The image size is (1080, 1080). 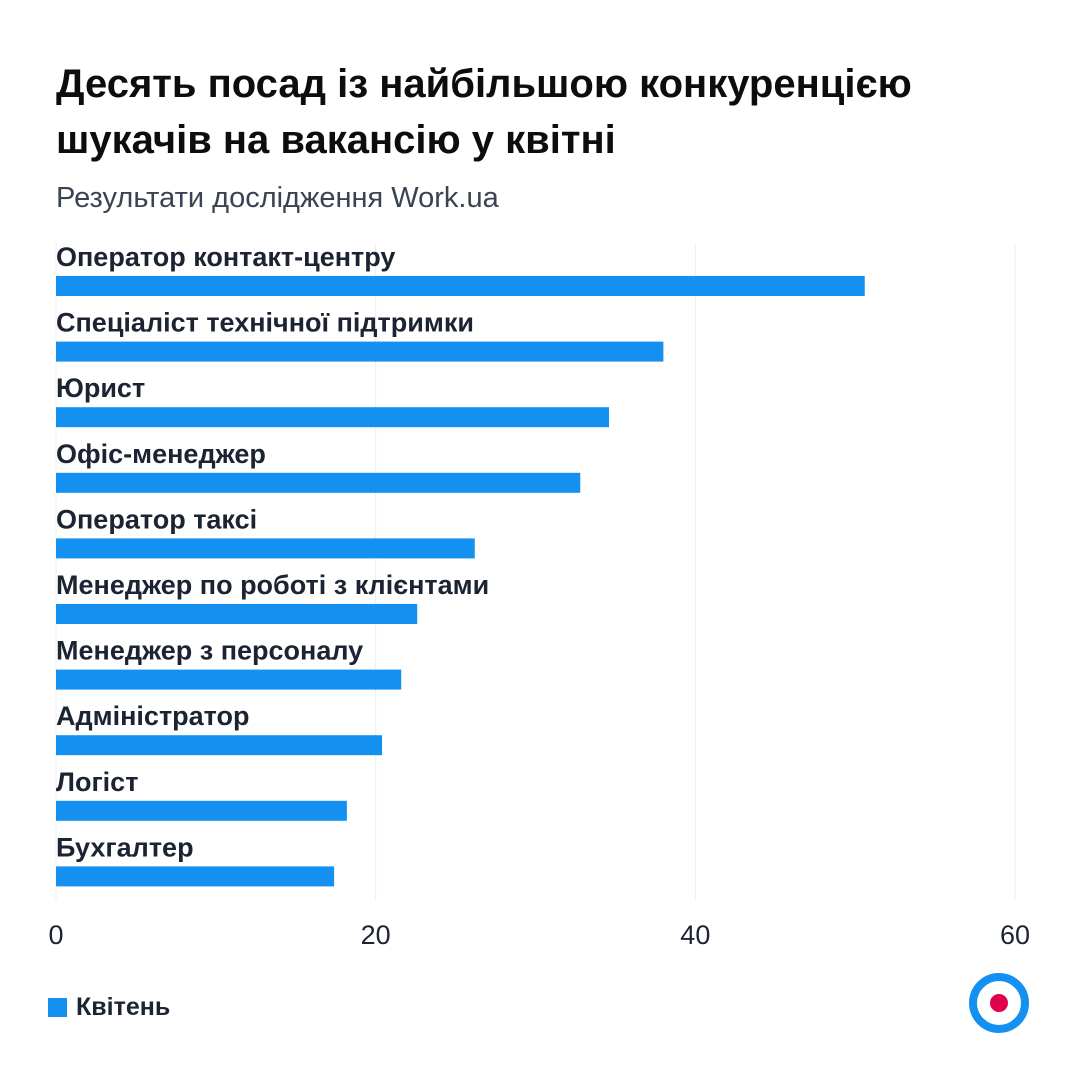 What do you see at coordinates (376, 935) in the screenshot?
I see `x-tick-label: 20` at bounding box center [376, 935].